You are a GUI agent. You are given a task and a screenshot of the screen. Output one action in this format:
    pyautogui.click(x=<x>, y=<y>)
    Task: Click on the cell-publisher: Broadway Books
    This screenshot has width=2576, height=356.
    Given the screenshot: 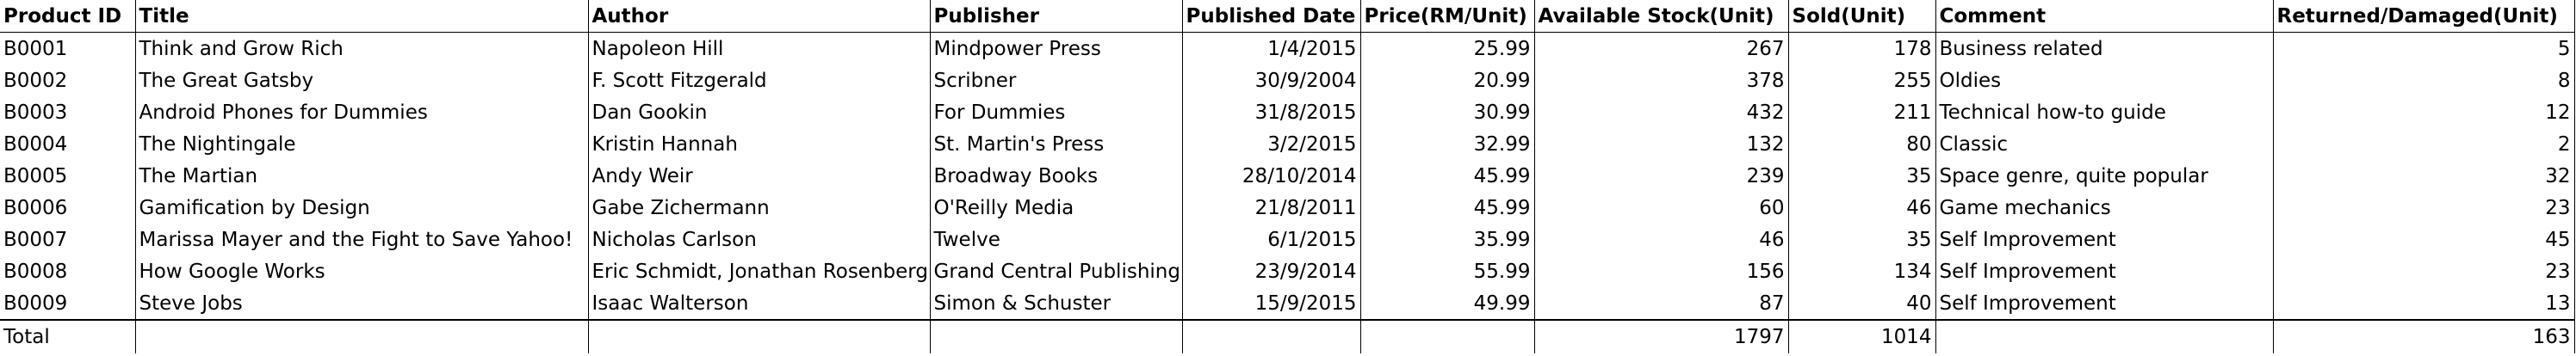 What is the action you would take?
    pyautogui.click(x=1056, y=176)
    